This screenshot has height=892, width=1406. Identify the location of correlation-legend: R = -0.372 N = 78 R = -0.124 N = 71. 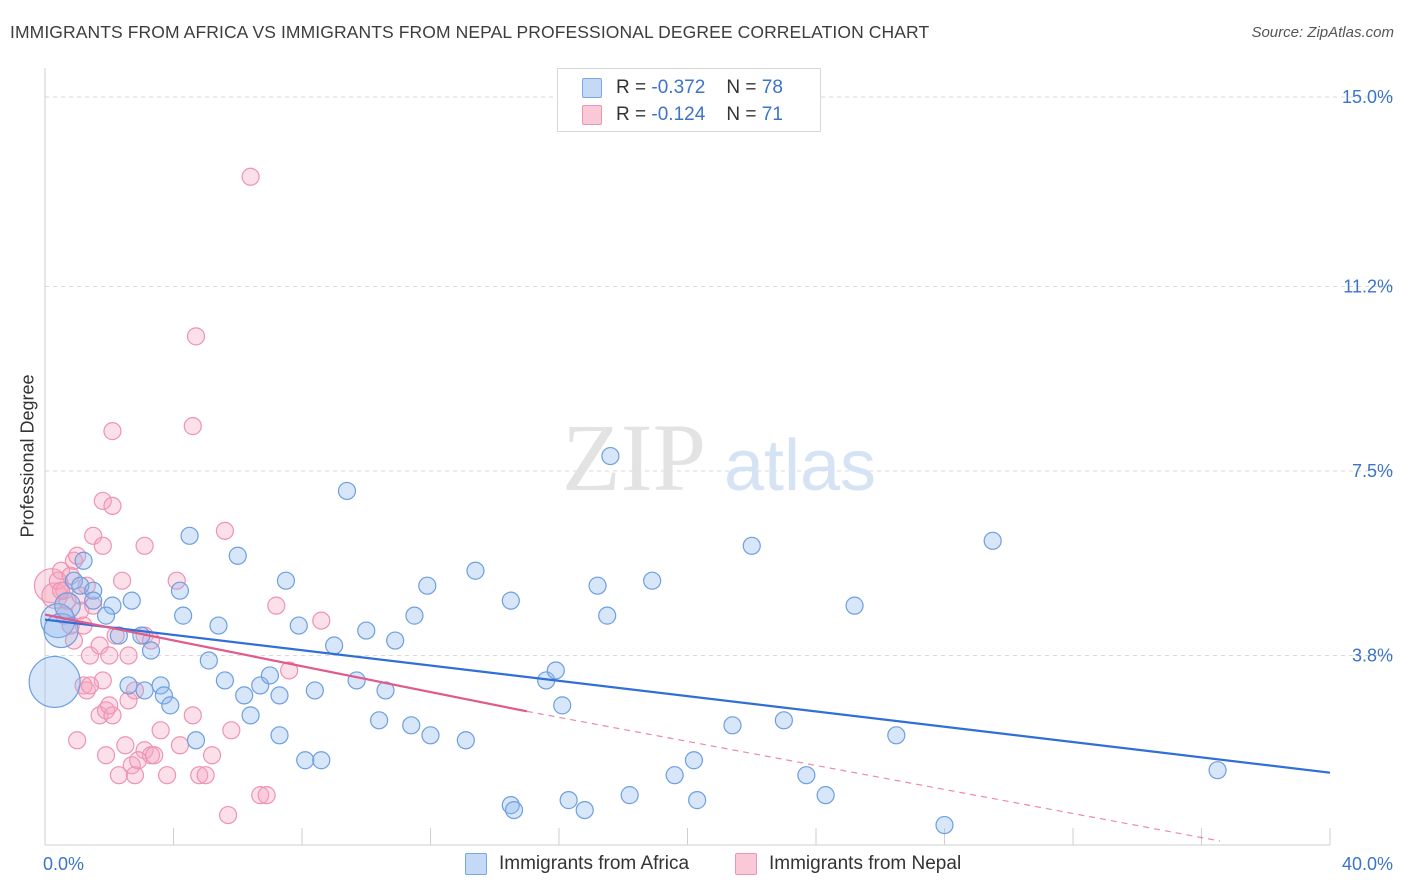
(689, 100).